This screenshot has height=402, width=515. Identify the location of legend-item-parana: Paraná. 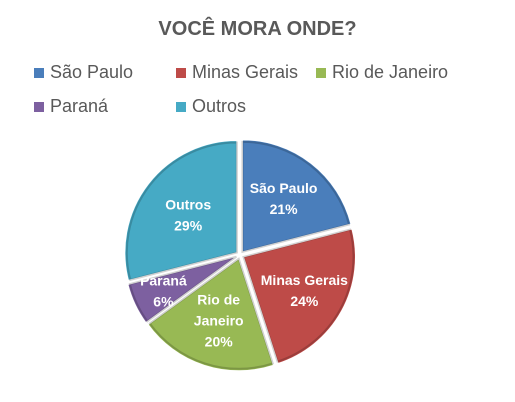
(71, 106).